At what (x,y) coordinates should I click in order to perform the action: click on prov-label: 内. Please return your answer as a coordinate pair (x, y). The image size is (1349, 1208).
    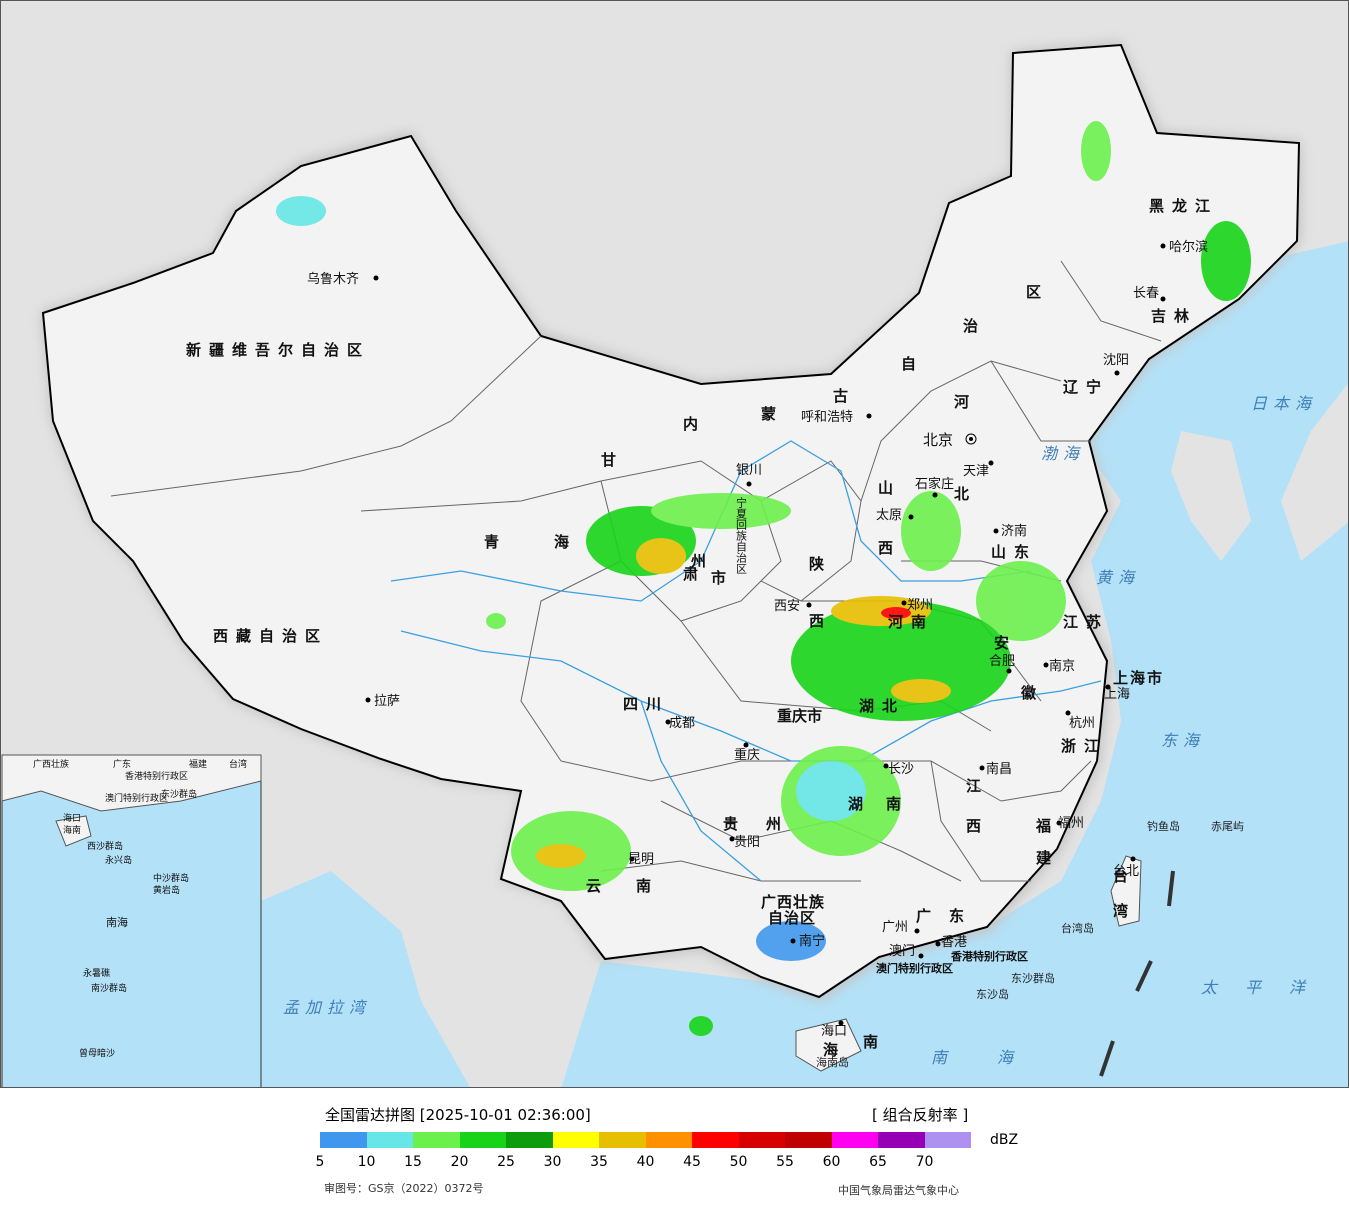
    Looking at the image, I should click on (694, 424).